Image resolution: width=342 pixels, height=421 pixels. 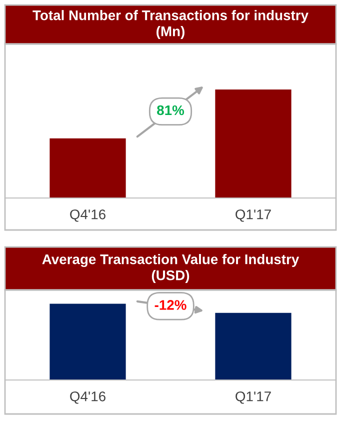 I want to click on annotation: 81%, so click(x=170, y=110).